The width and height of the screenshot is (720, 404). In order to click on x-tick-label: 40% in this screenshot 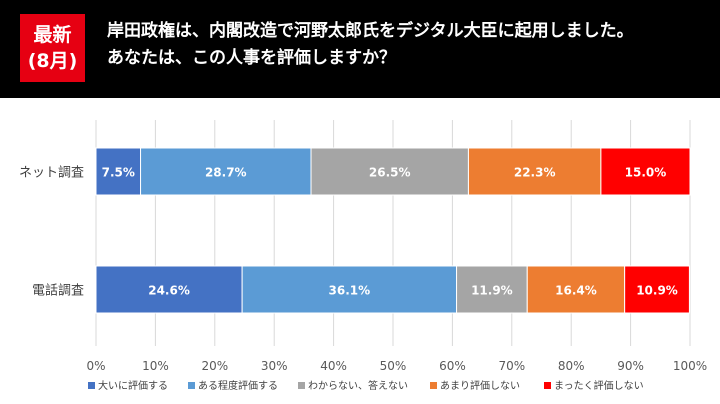, I will do `click(333, 366)`.